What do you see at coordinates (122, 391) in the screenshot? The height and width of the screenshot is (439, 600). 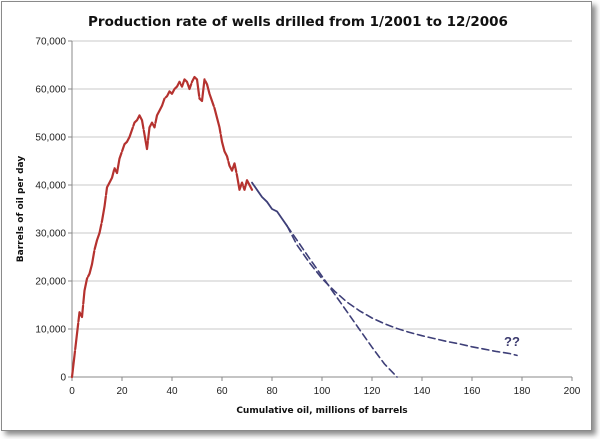 I see `x-tick-label: 20` at bounding box center [122, 391].